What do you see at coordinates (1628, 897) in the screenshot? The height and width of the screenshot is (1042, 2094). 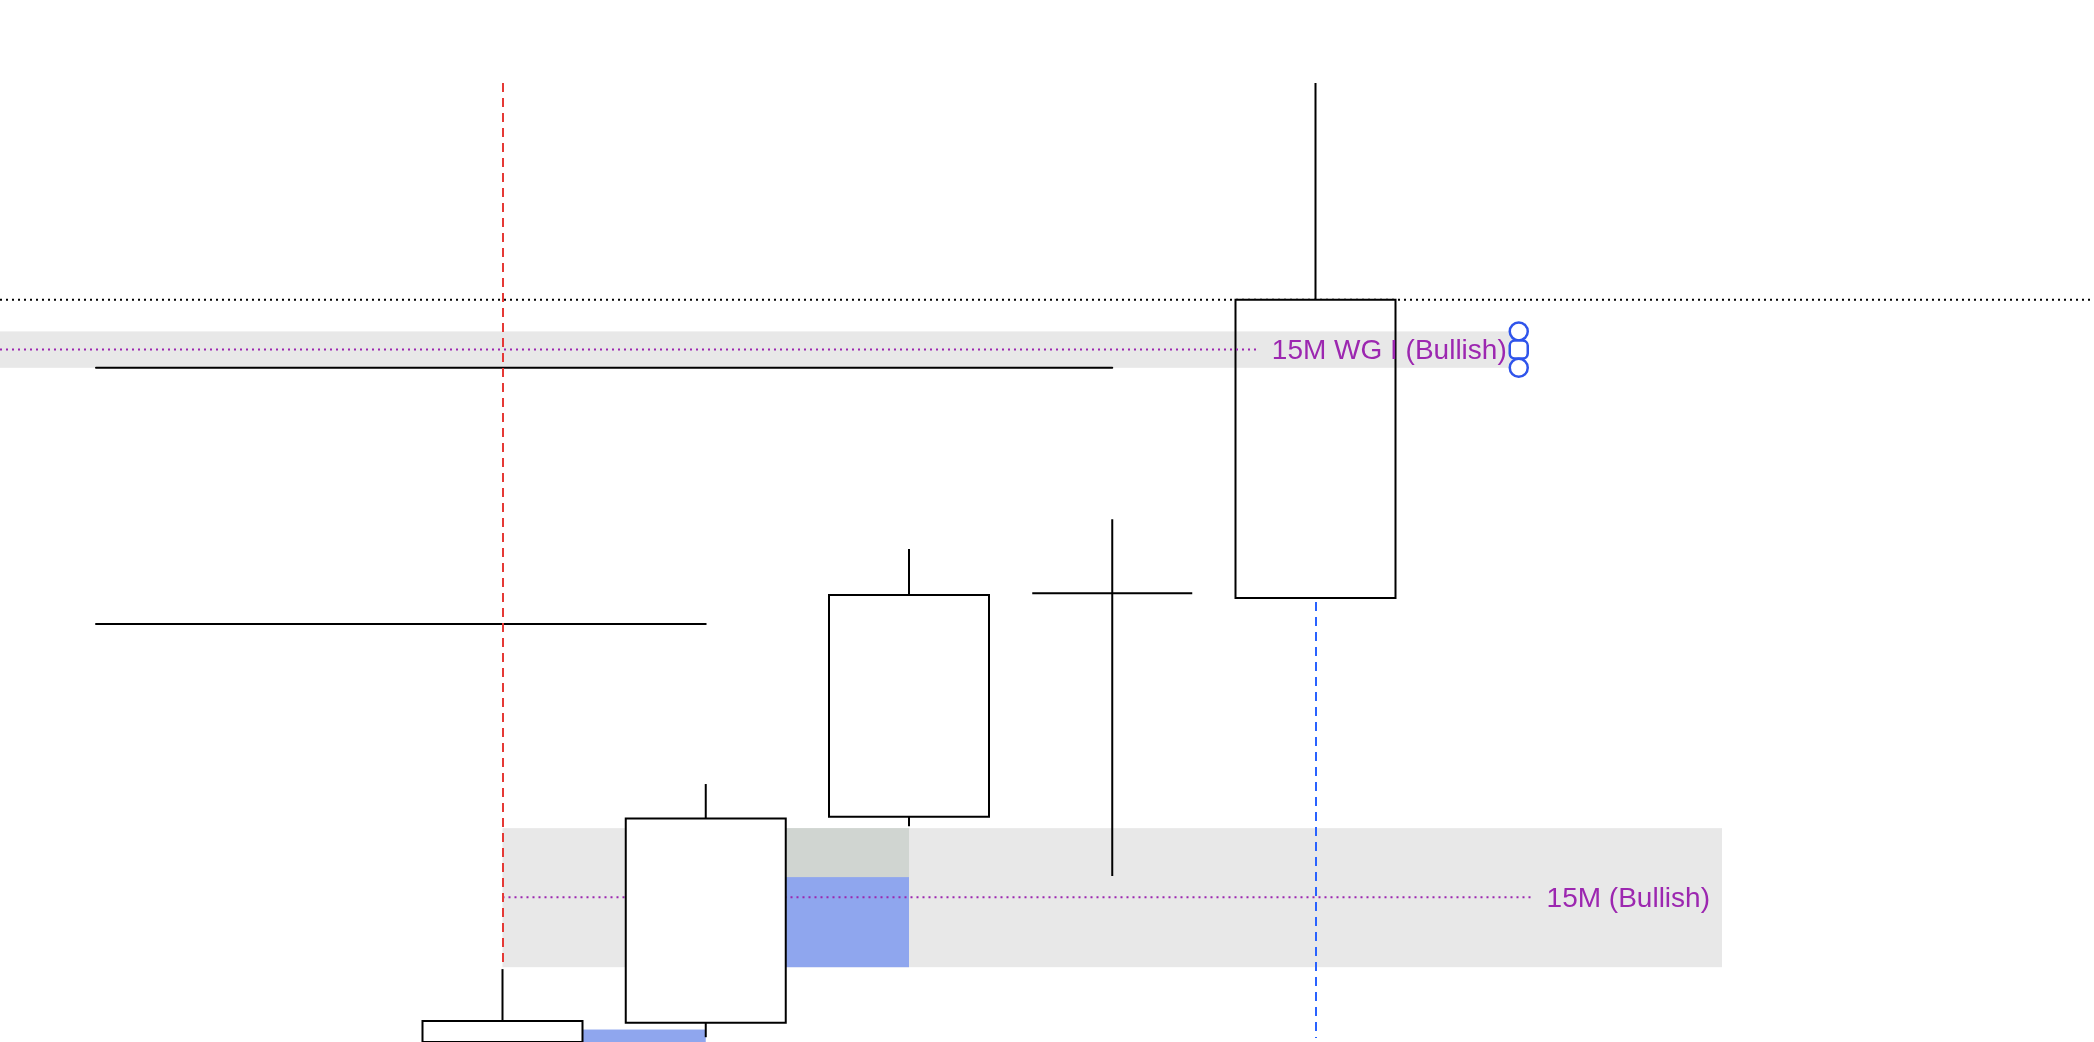 I see `ref-line-label: 15M (Bullish)` at bounding box center [1628, 897].